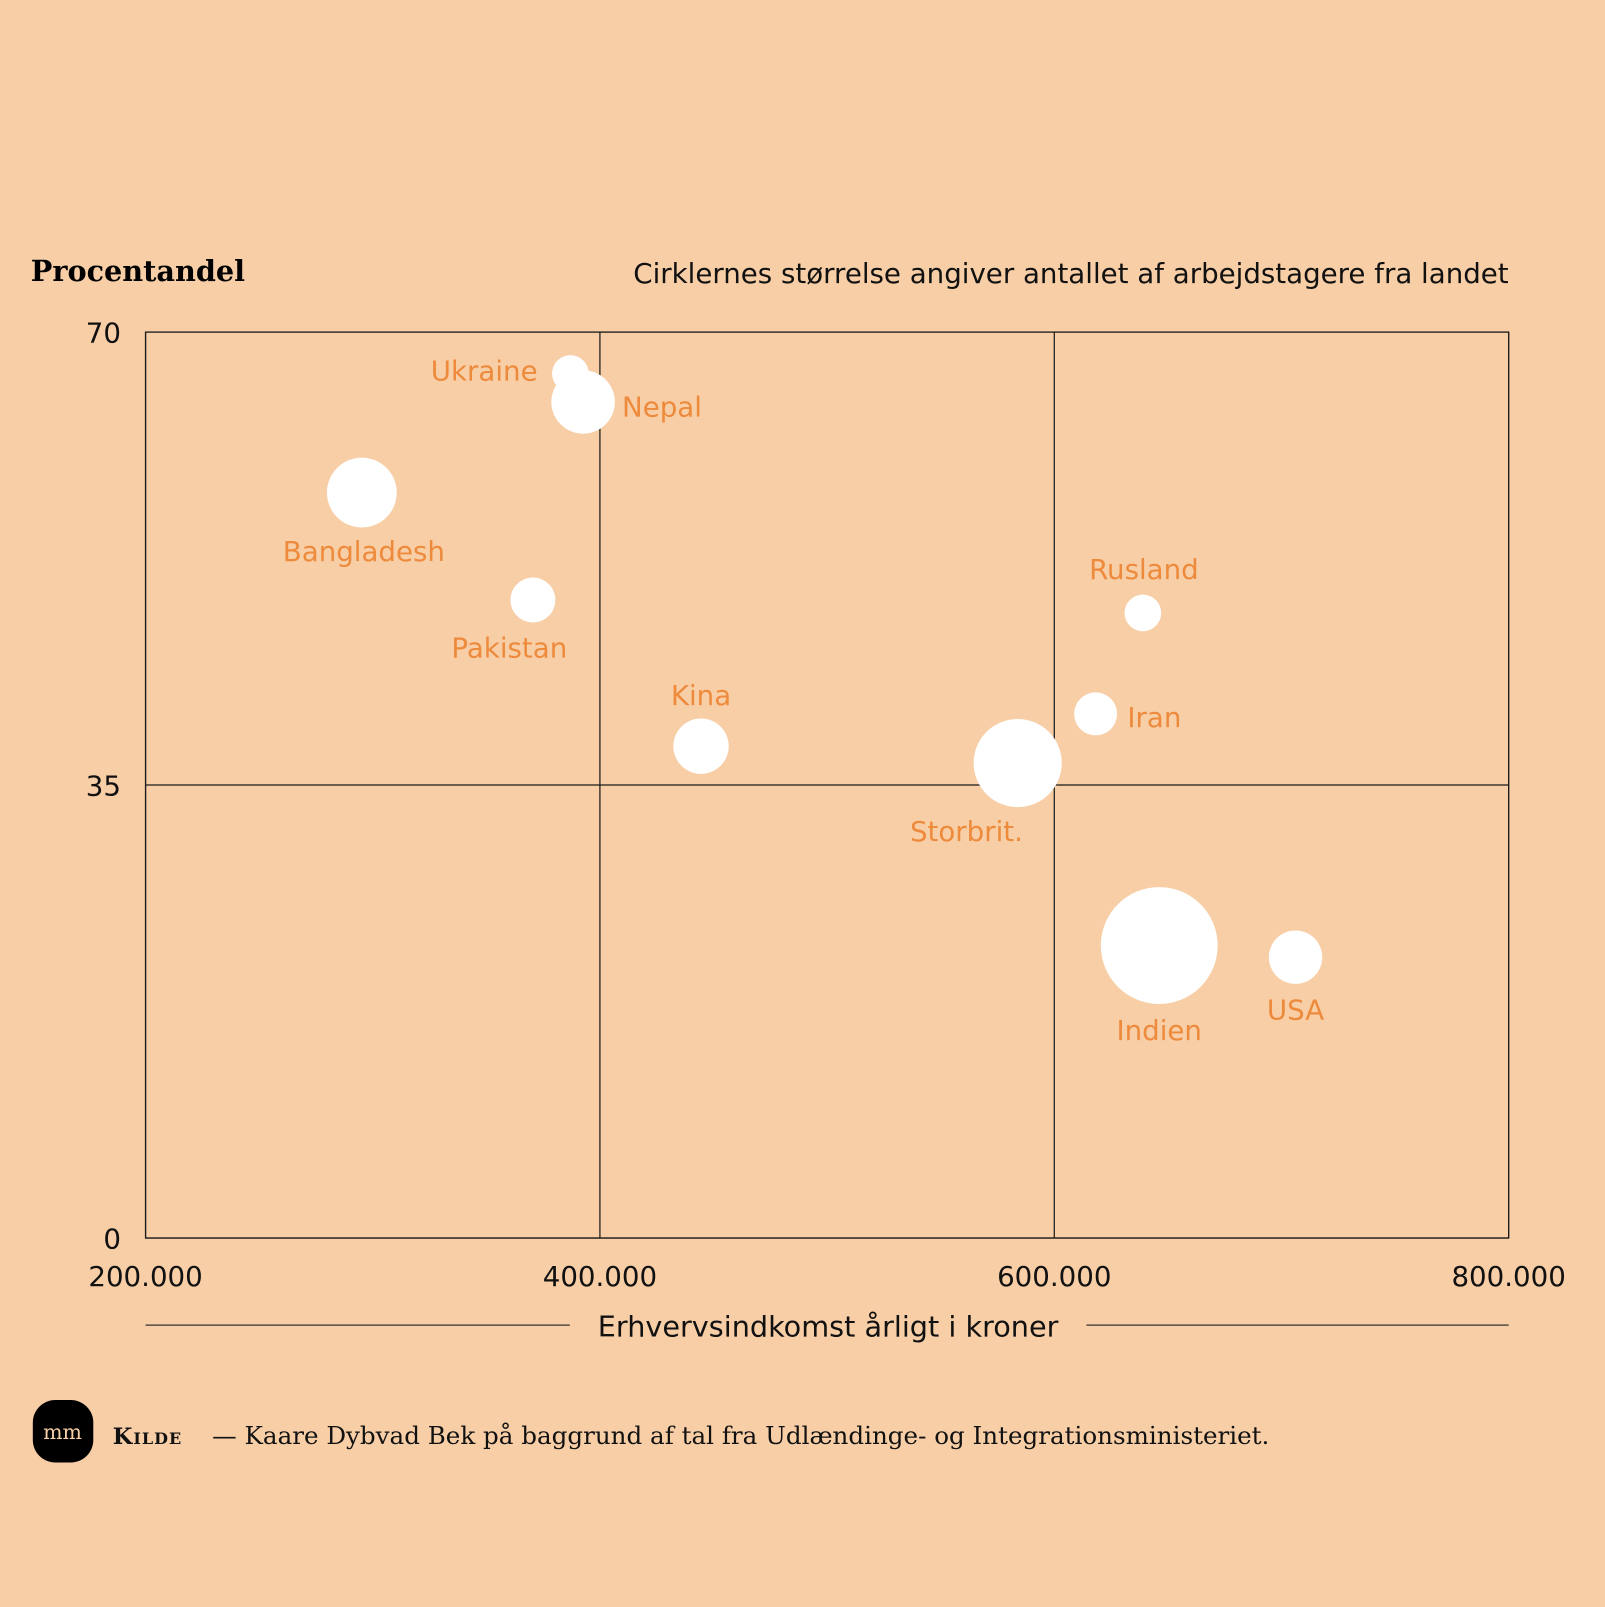 This screenshot has height=1607, width=1605. I want to click on point-label: Kina, so click(701, 695).